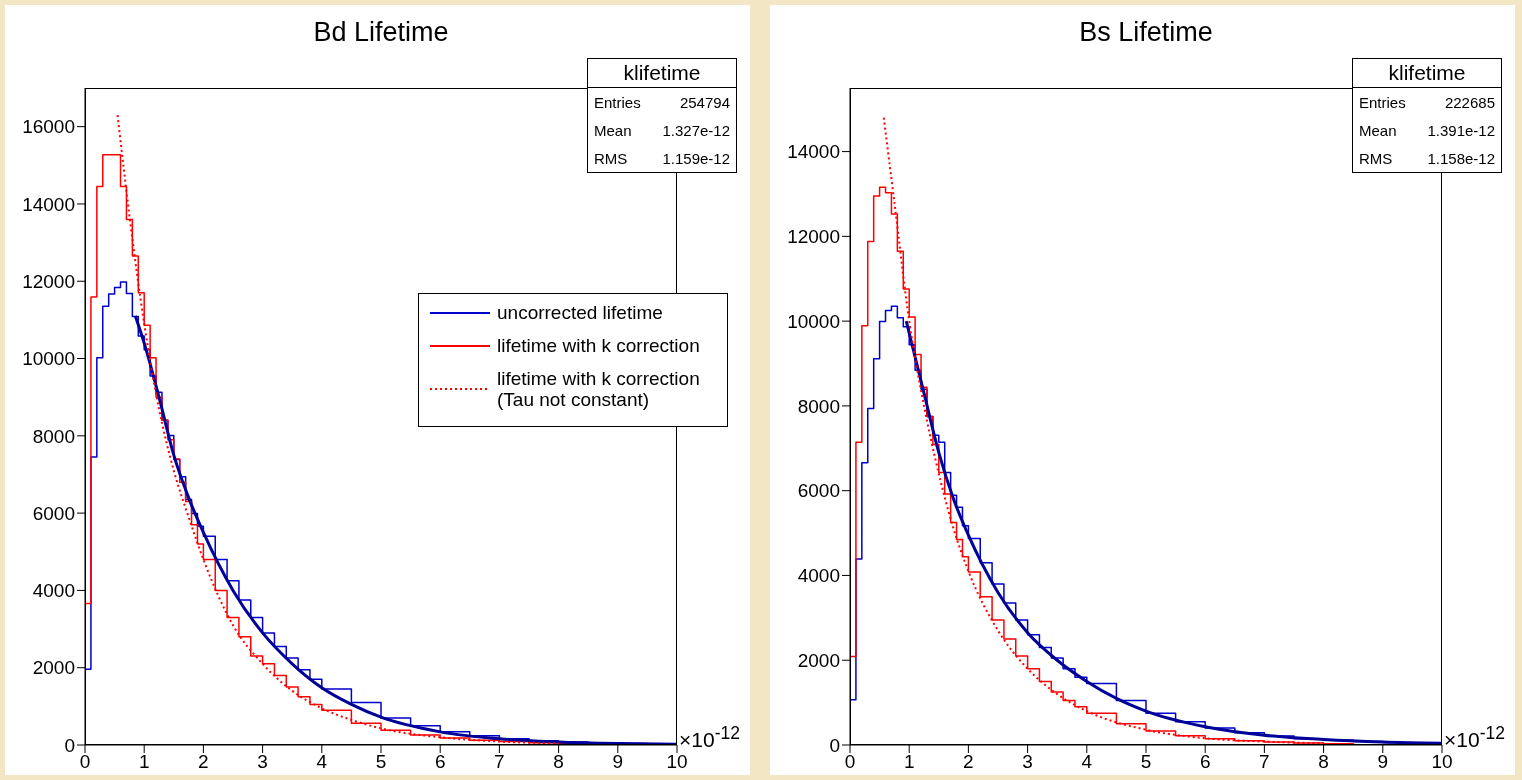  I want to click on annotation: 1.158e-12, so click(1461, 158).